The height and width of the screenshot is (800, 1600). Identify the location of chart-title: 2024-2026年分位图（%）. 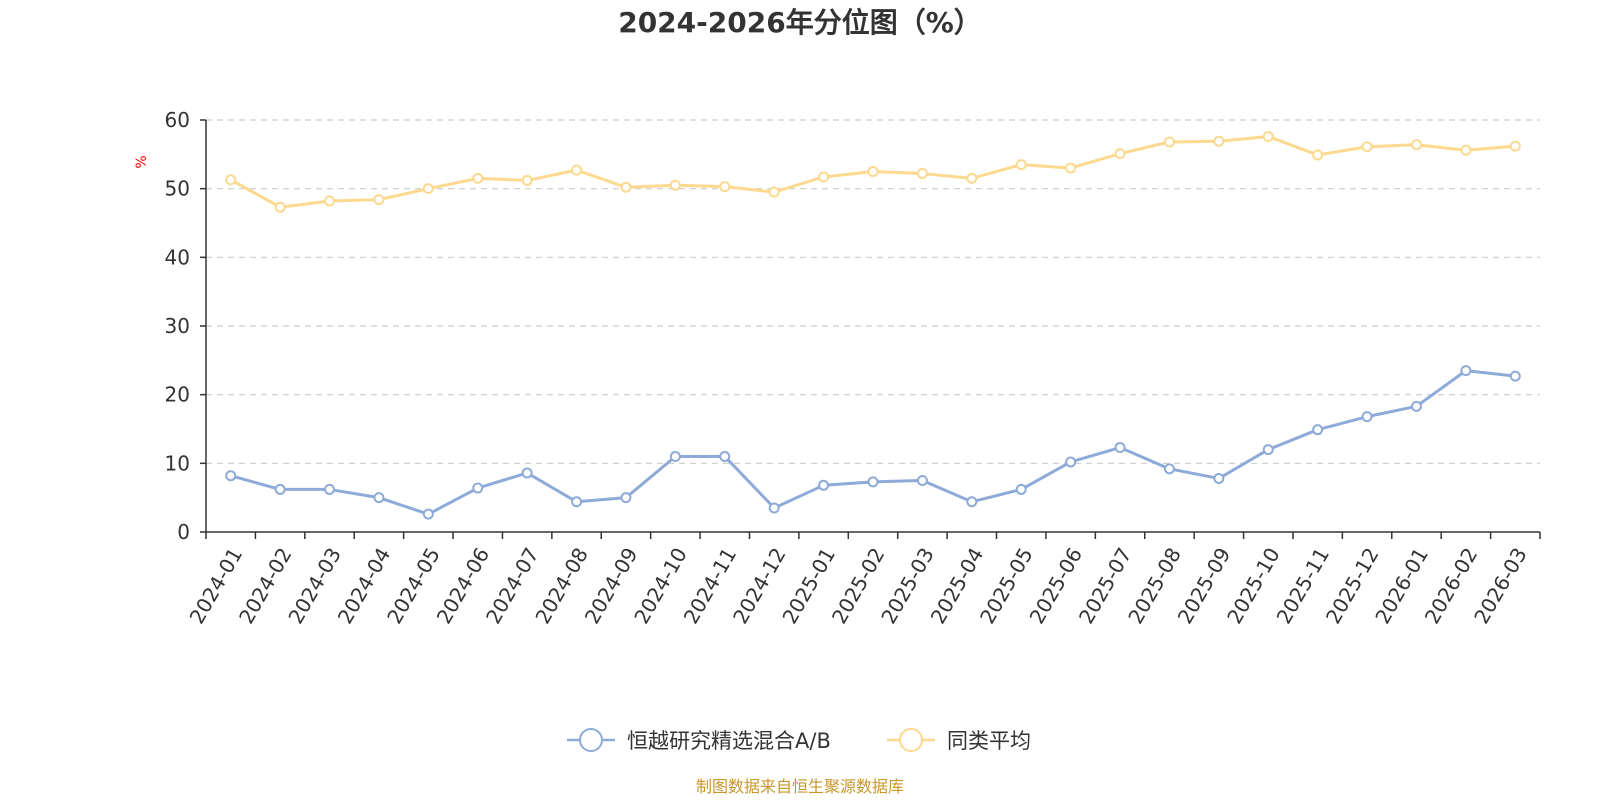
(800, 22).